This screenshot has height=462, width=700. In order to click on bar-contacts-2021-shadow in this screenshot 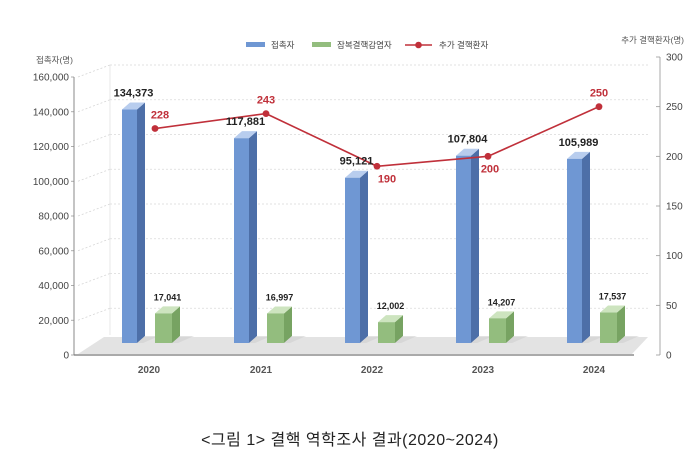, I will do `click(260, 339)`.